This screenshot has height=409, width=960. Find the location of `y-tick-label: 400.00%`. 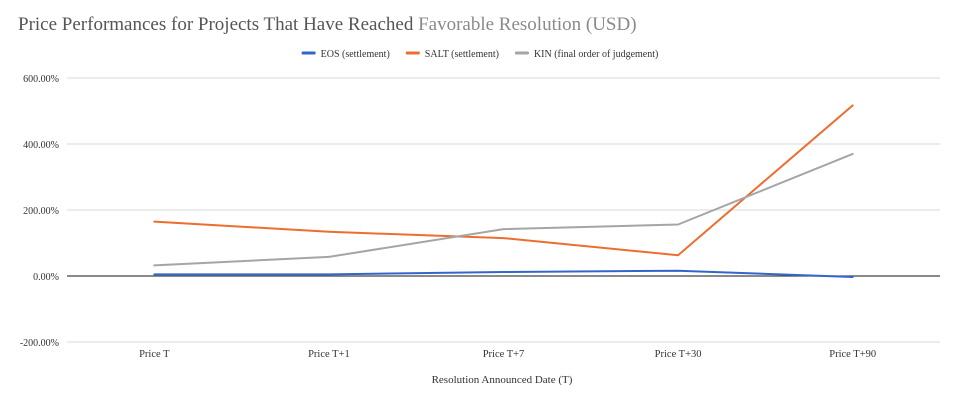

y-tick-label: 400.00% is located at coordinates (41, 145).